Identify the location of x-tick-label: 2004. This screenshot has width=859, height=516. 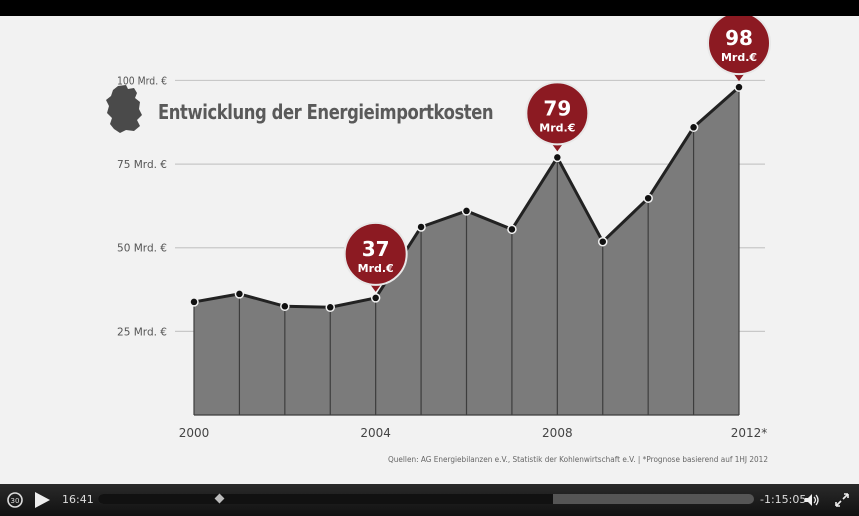
(375, 433).